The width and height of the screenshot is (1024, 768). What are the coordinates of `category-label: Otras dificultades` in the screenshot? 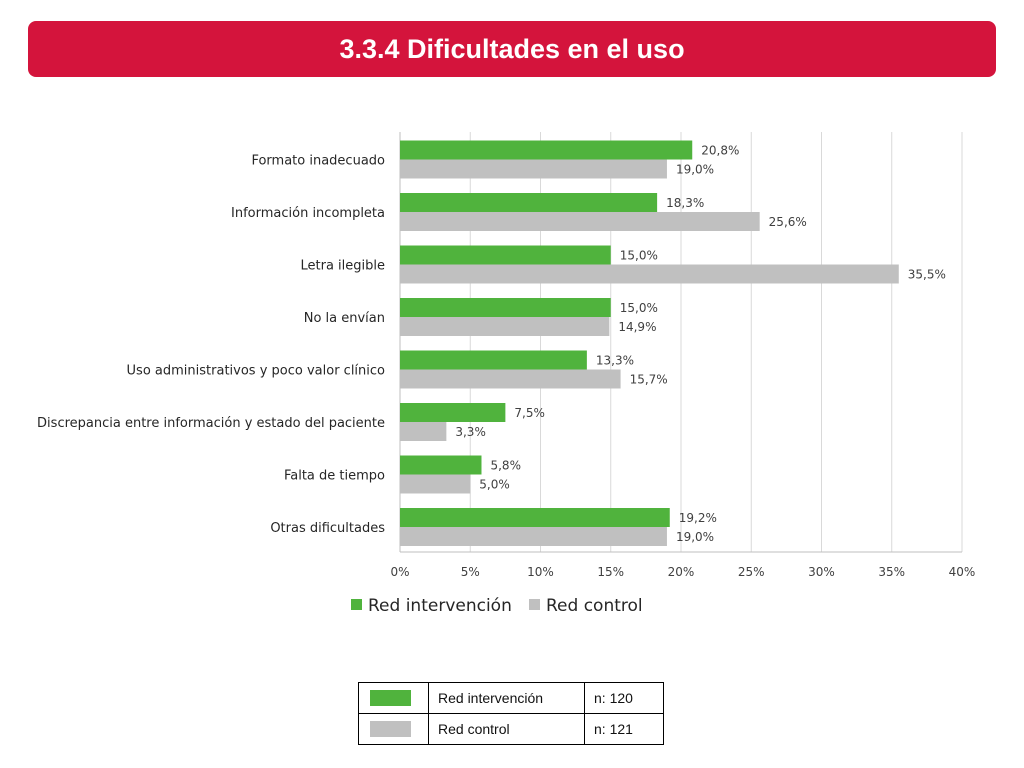 It's located at (327, 528).